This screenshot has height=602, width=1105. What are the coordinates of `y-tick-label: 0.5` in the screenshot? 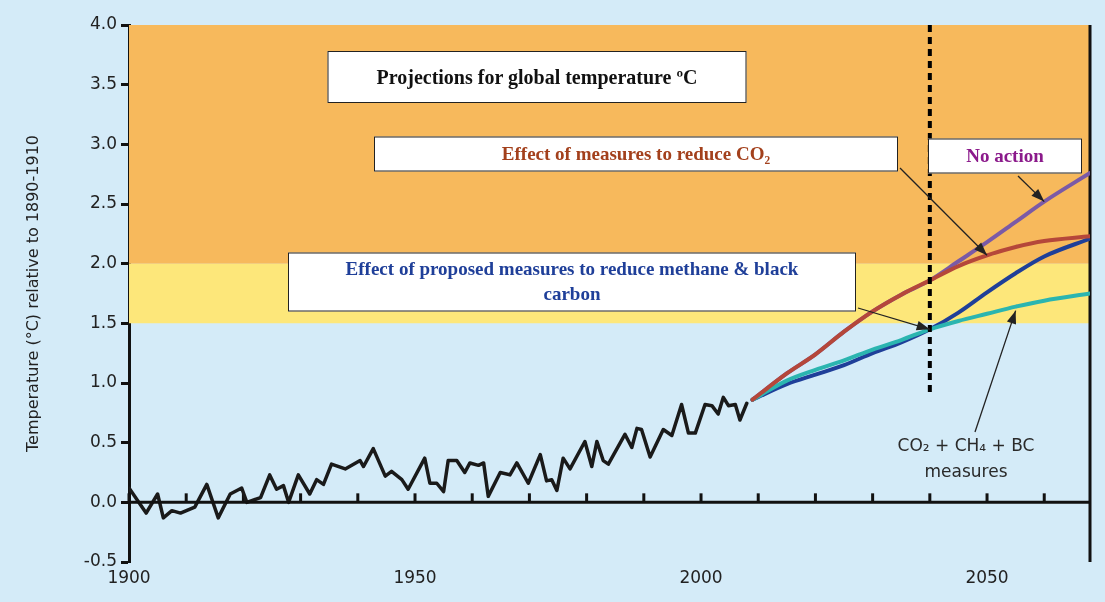 It's located at (103, 441).